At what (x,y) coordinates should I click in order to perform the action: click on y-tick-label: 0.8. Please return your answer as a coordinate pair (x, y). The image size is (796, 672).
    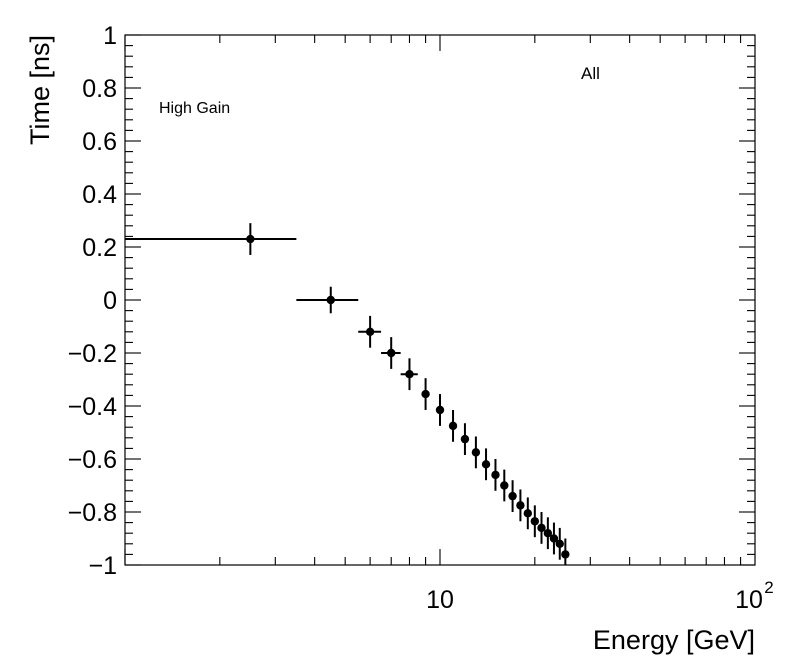
    Looking at the image, I should click on (99, 89).